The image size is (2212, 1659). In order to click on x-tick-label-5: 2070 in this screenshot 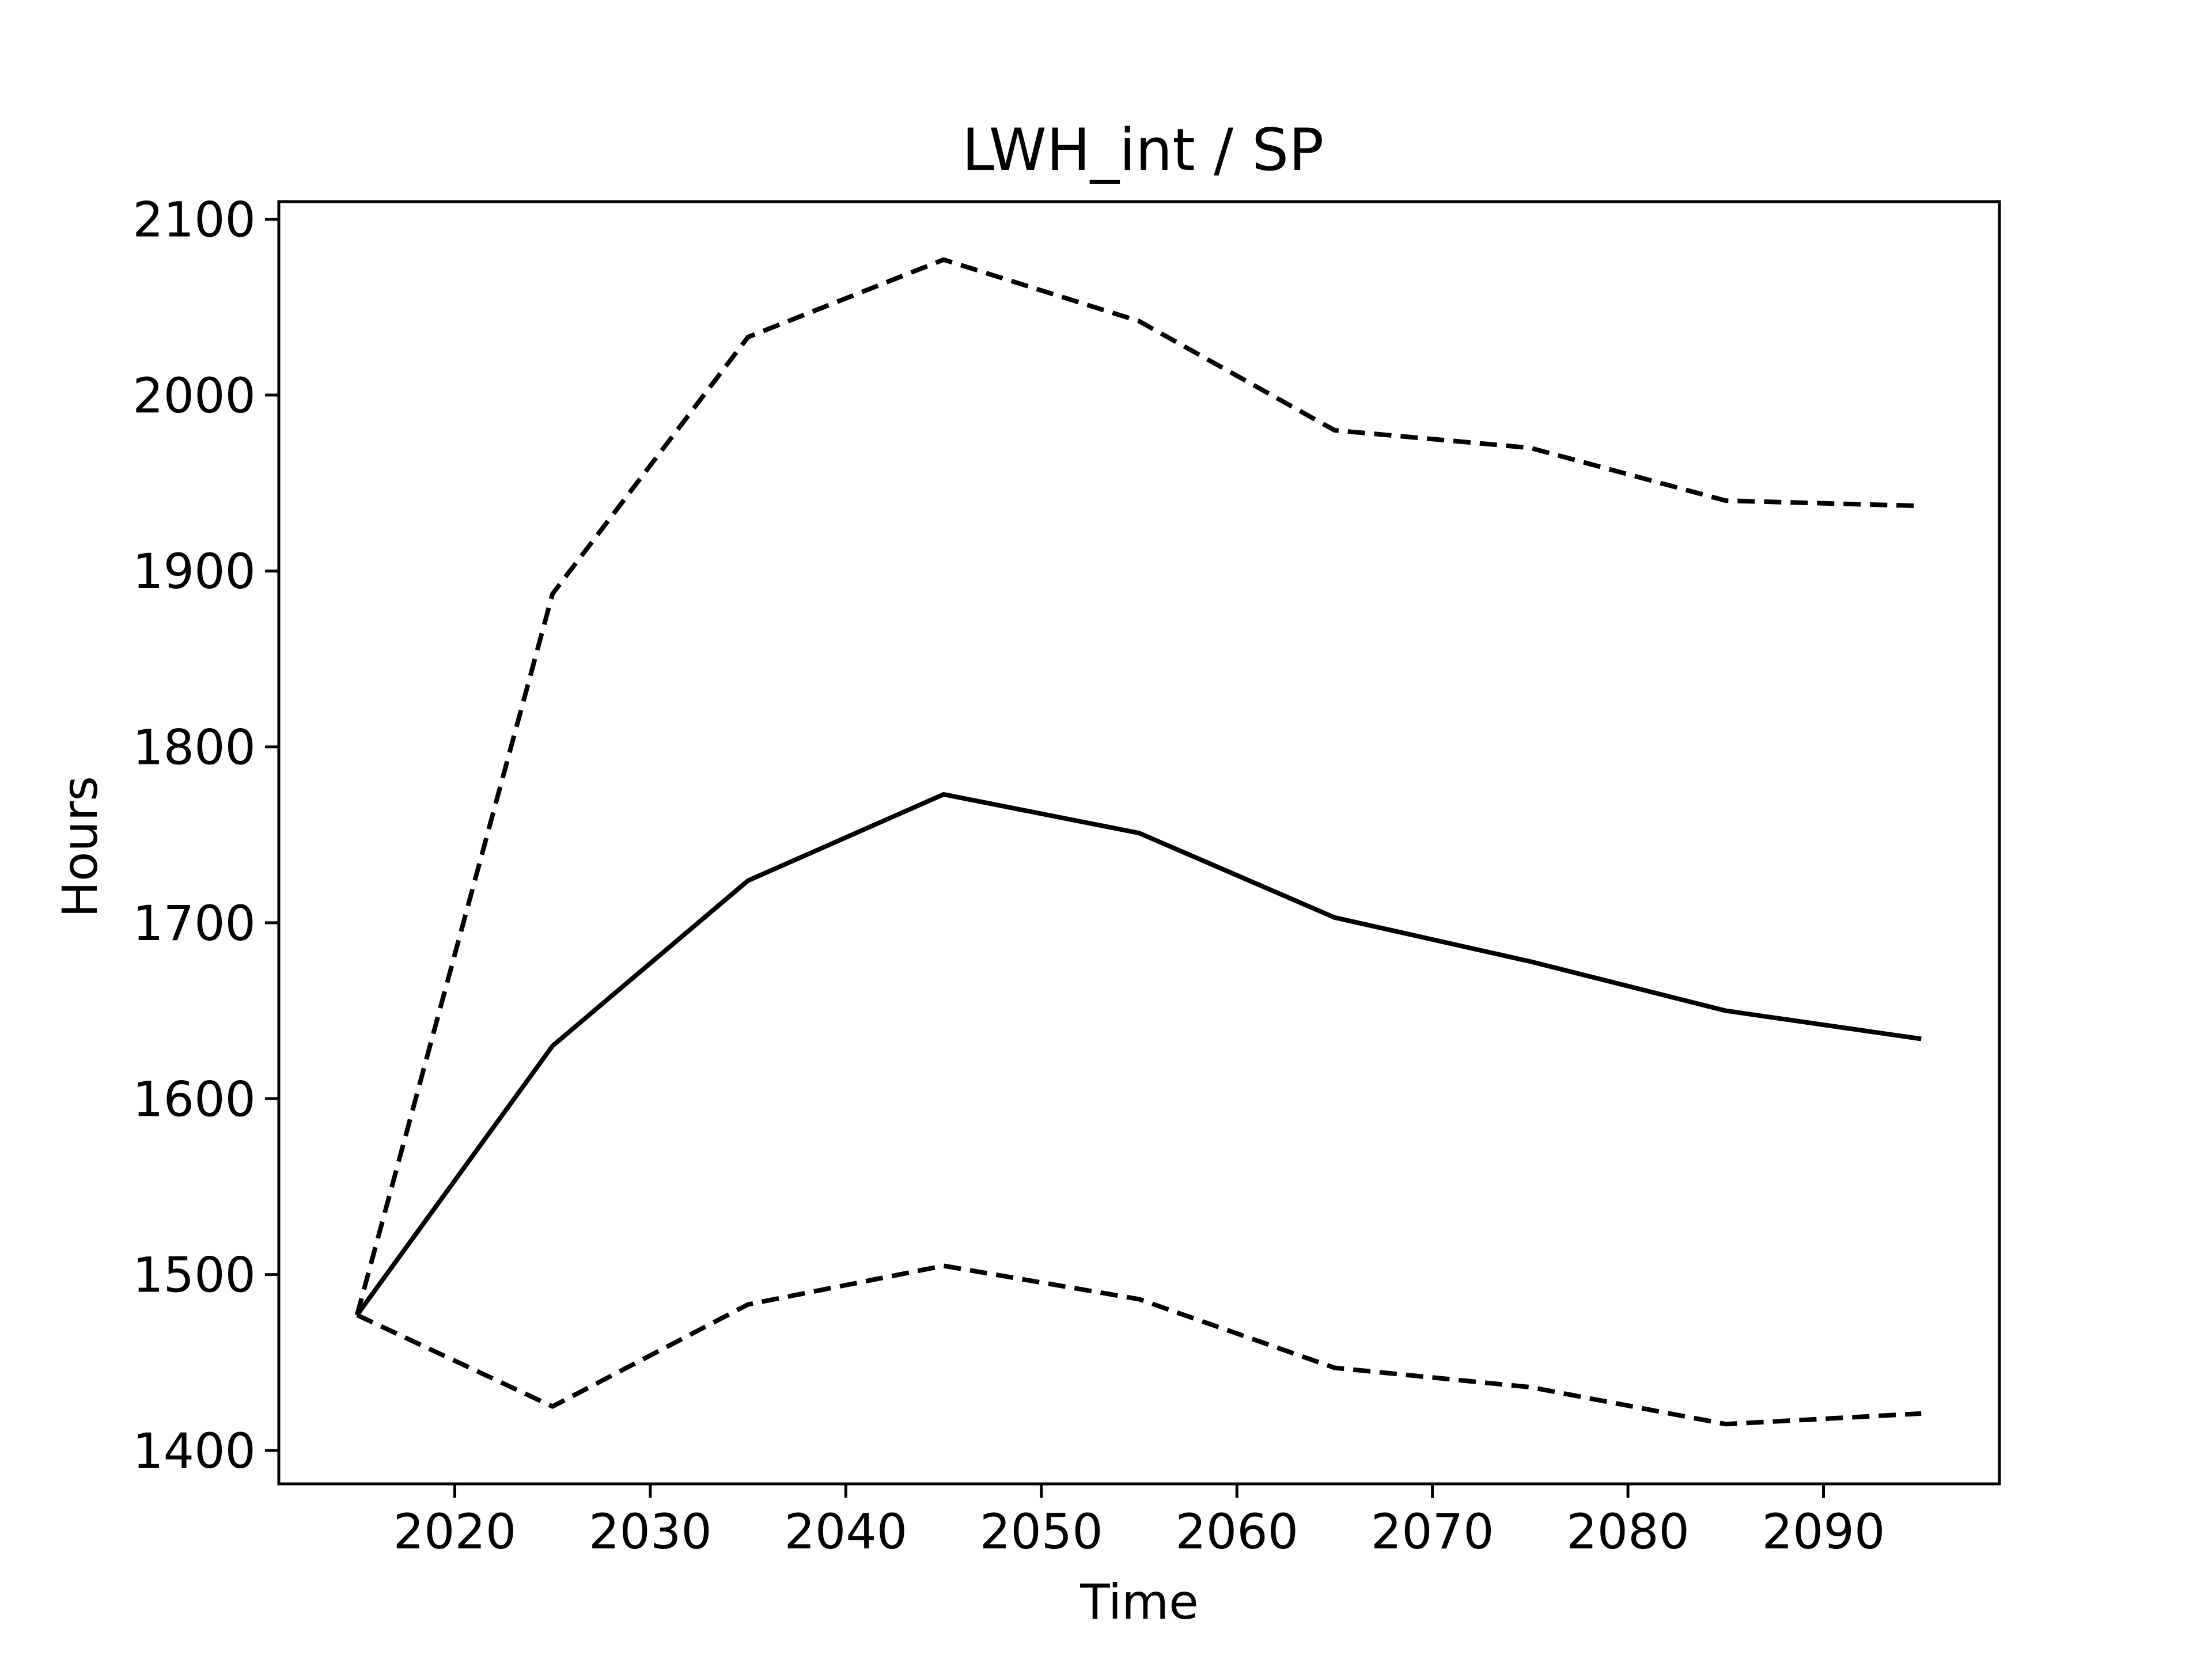, I will do `click(1432, 1531)`.